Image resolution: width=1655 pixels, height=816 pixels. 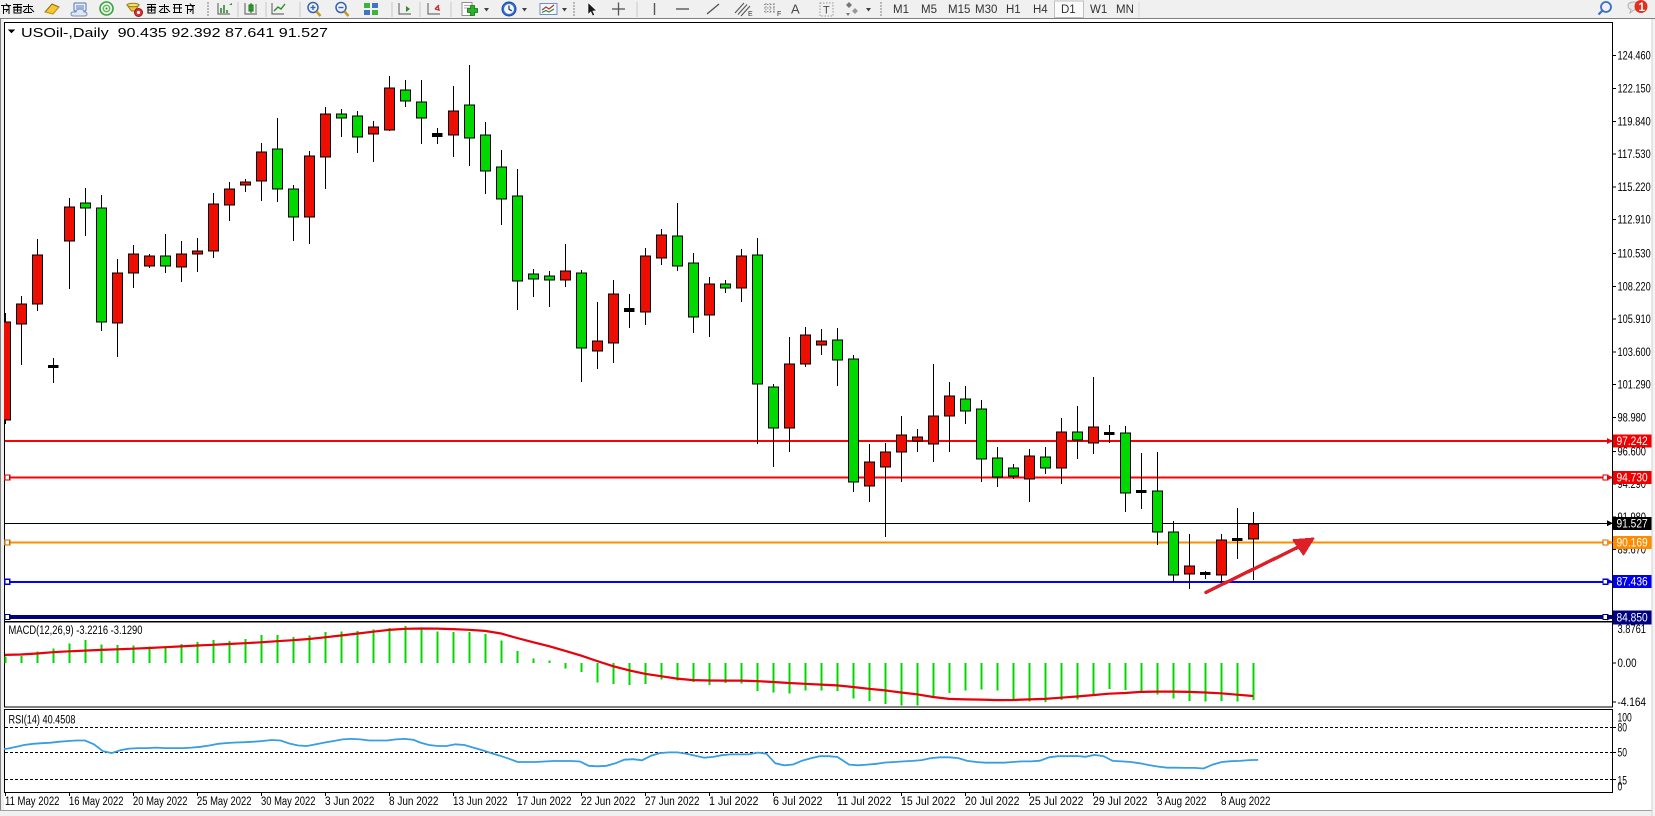 What do you see at coordinates (750, 14) in the screenshot?
I see `svg-text: E` at bounding box center [750, 14].